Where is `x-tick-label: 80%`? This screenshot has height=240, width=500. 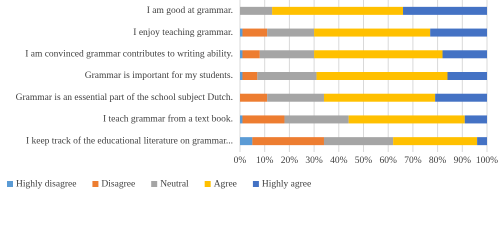
x-tick-label: 80% is located at coordinates (438, 161).